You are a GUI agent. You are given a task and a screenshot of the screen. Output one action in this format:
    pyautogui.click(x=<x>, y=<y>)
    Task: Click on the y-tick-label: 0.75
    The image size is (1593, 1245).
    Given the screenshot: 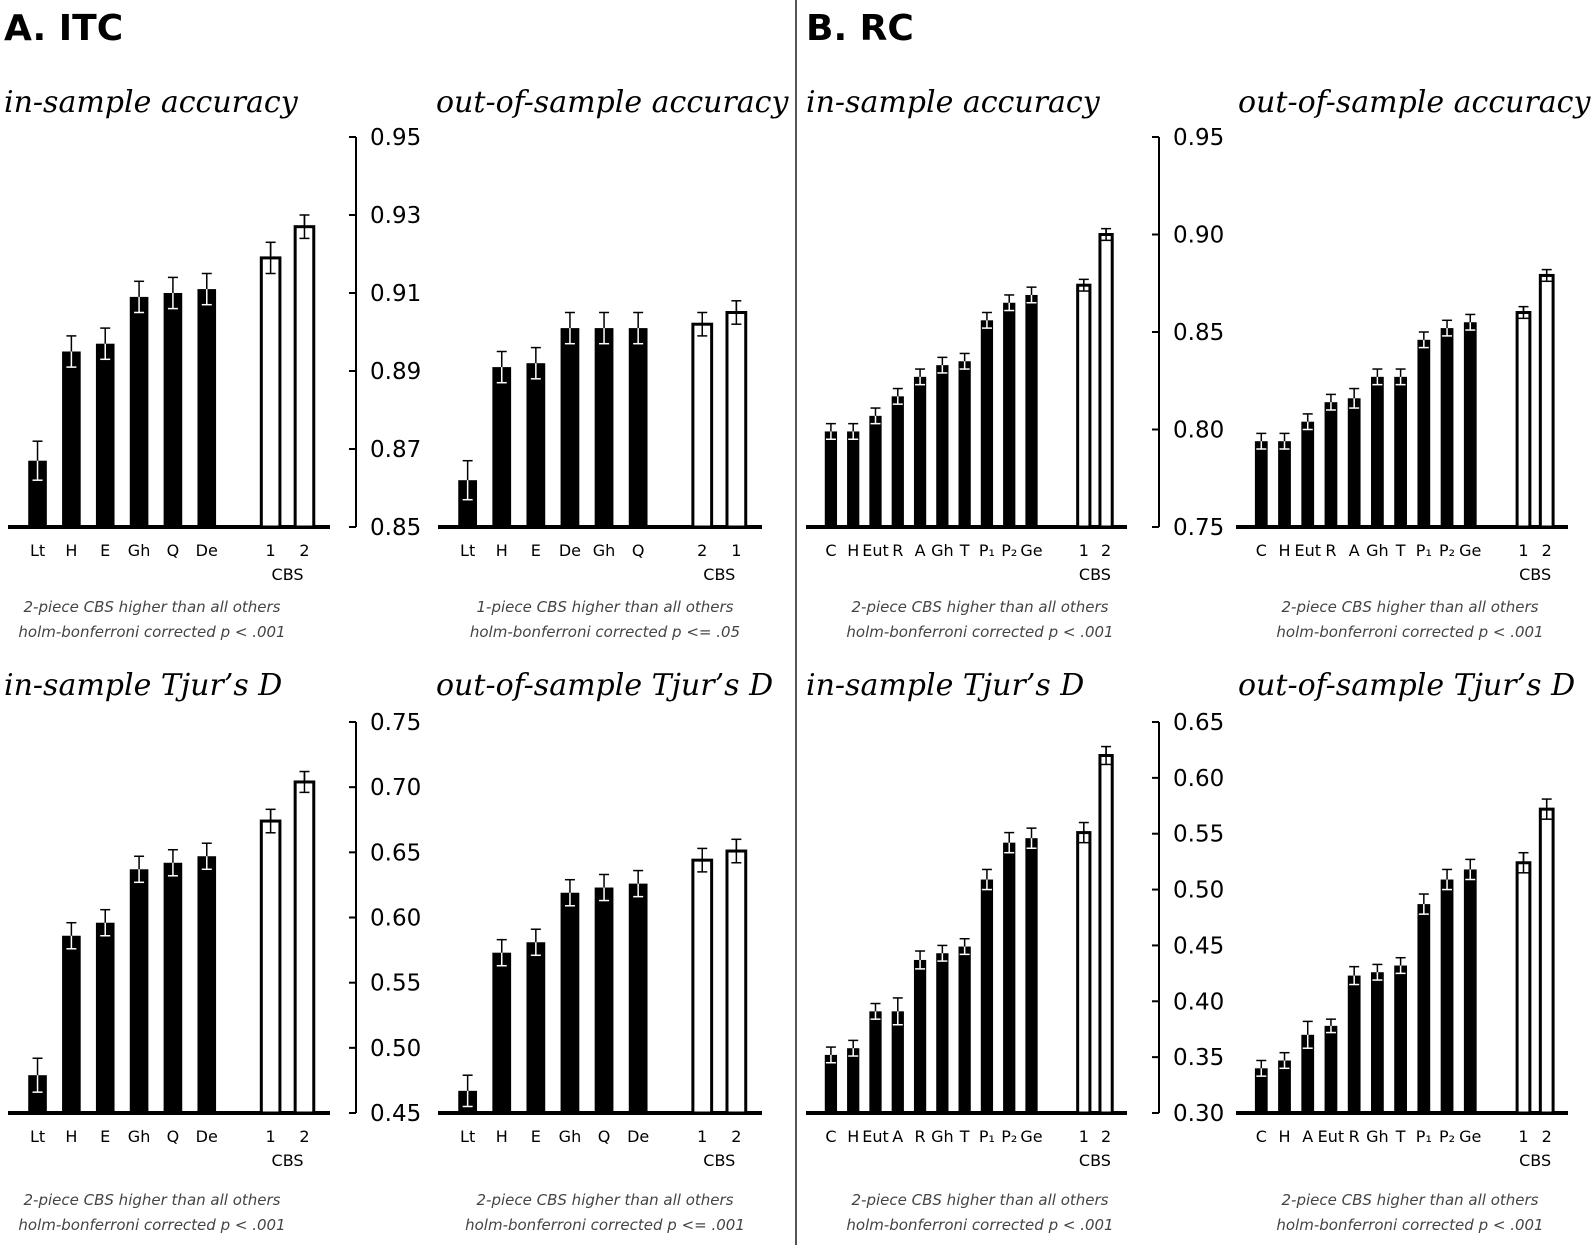 What is the action you would take?
    pyautogui.click(x=1198, y=528)
    